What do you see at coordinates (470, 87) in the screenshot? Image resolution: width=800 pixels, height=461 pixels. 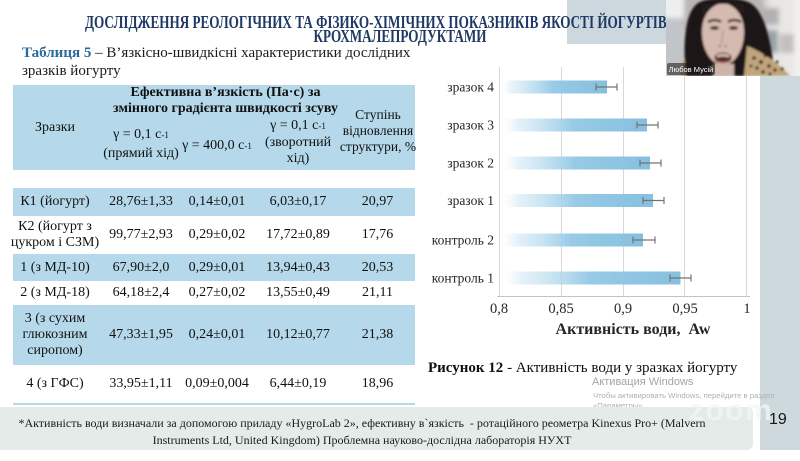 I see `svg-text: зразок 4` at bounding box center [470, 87].